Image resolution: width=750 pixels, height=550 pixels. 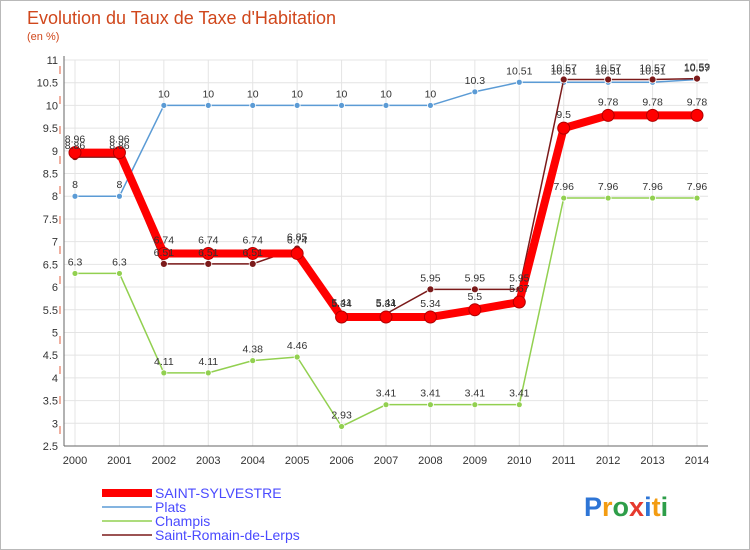 What do you see at coordinates (55, 333) in the screenshot?
I see `y-tick-label: 5` at bounding box center [55, 333].